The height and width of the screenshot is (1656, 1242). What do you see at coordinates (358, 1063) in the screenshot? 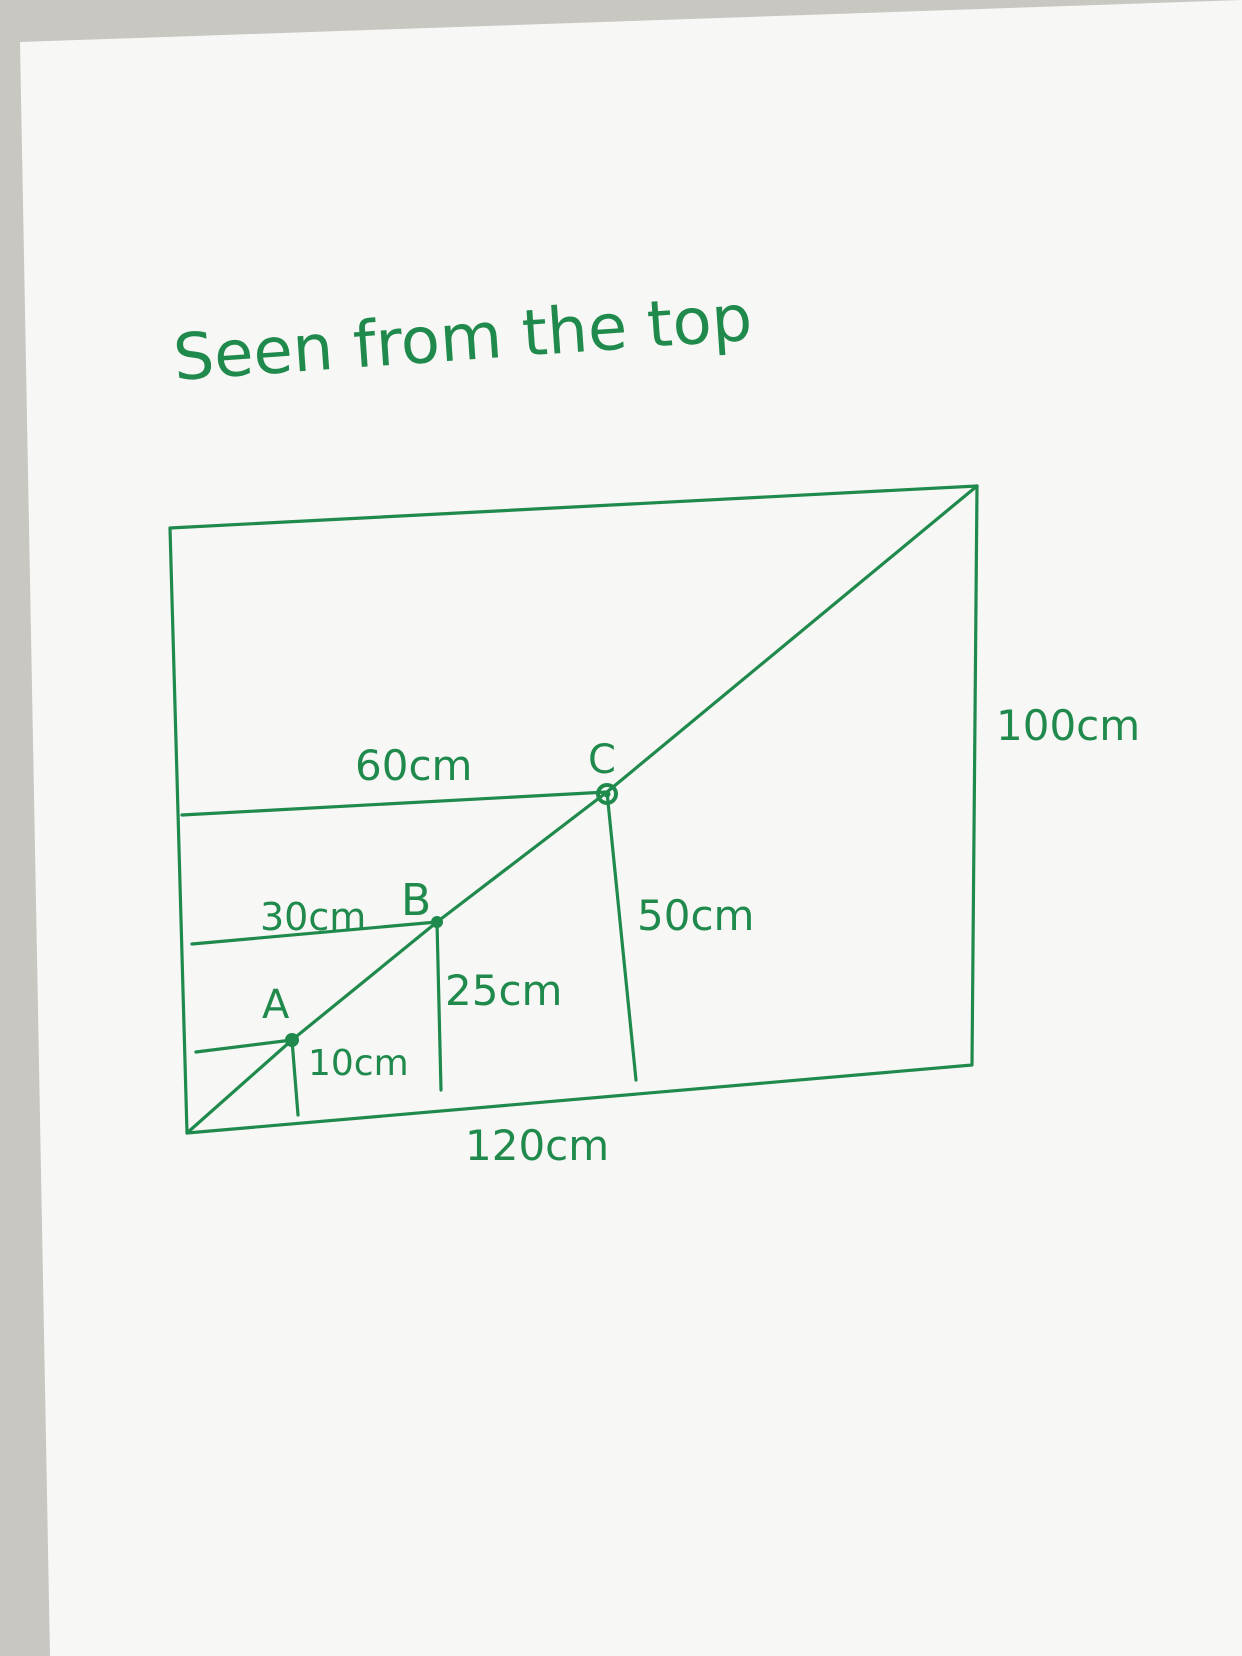
I see `label-a-height: 10cm` at bounding box center [358, 1063].